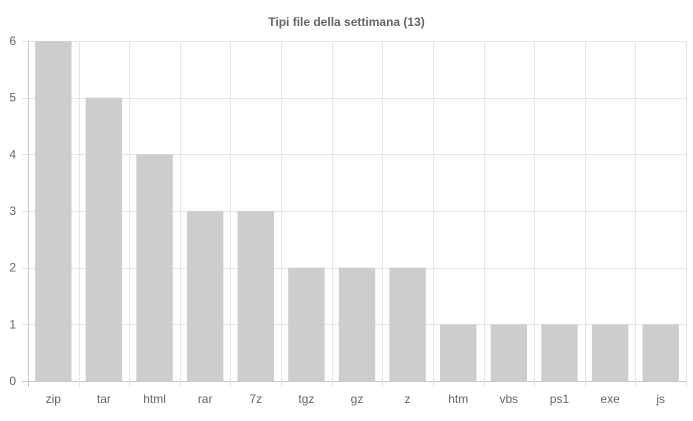 The image size is (693, 421). Describe the element at coordinates (154, 267) in the screenshot. I see `bar-html` at that location.